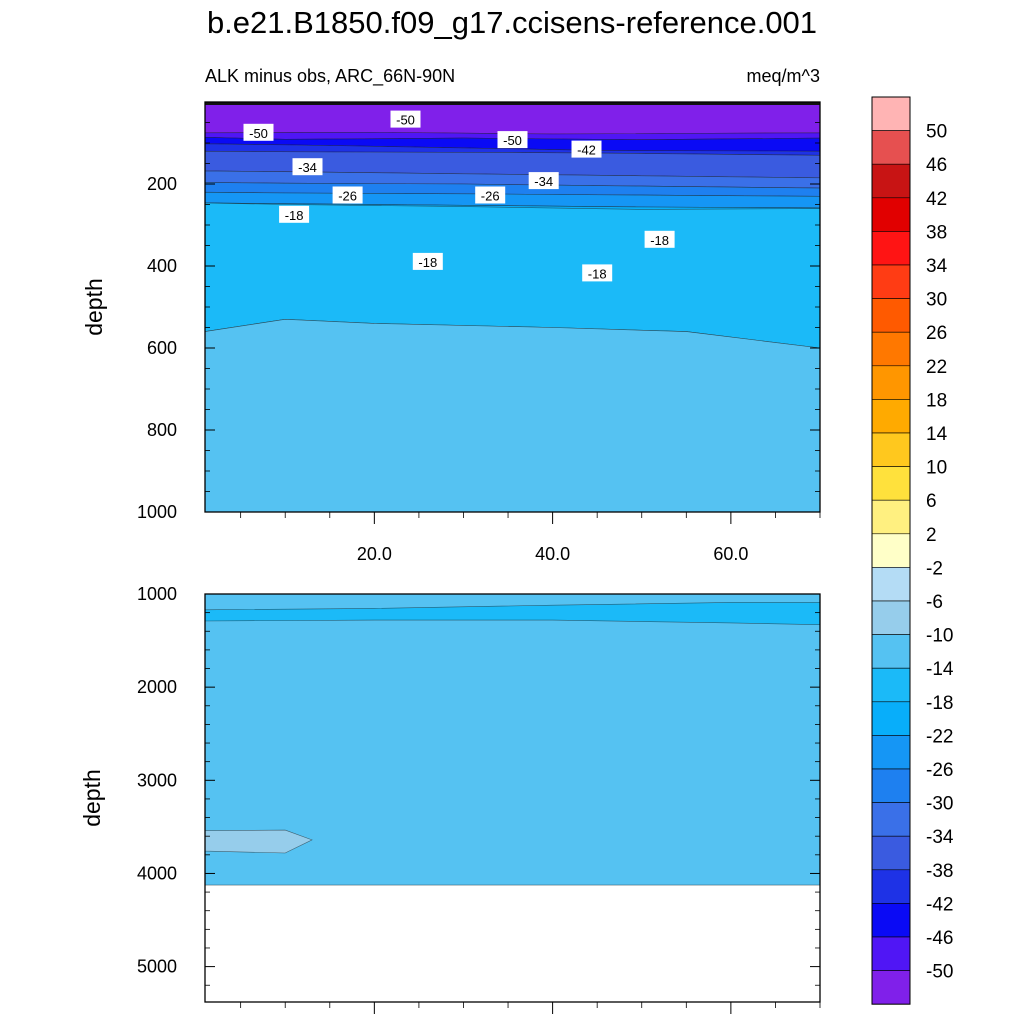 The image size is (1024, 1024). What do you see at coordinates (936, 132) in the screenshot?
I see `colorbar-label-0: 50` at bounding box center [936, 132].